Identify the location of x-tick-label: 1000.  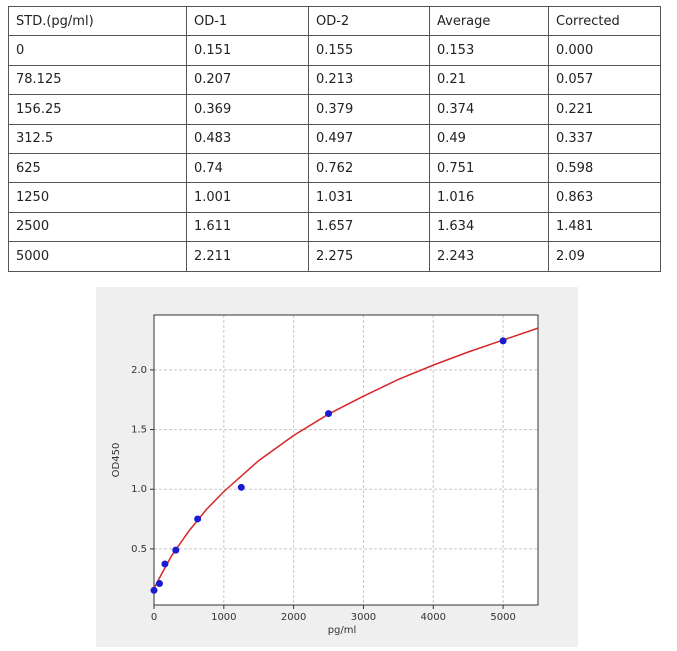
(223, 617).